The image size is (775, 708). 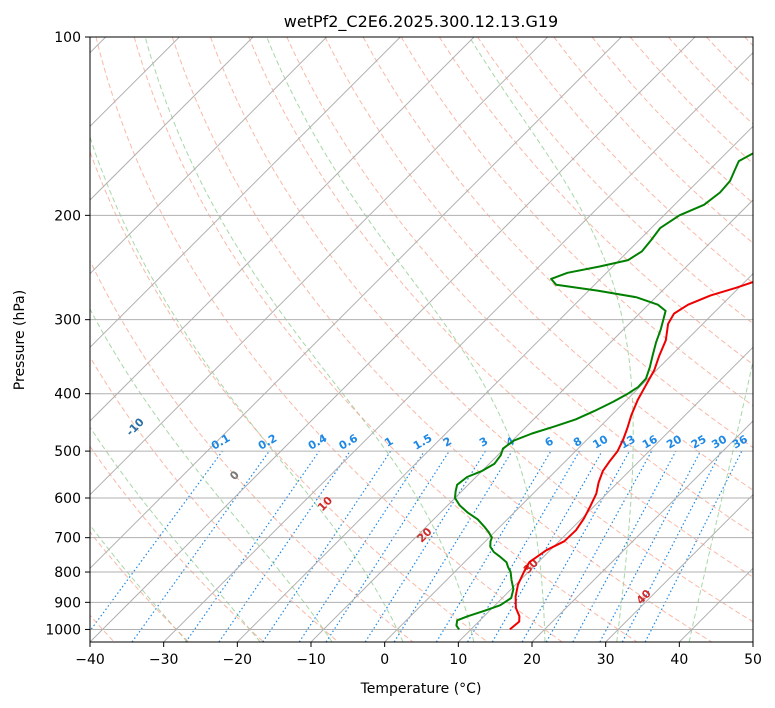 I want to click on x-tick-label: 50, so click(x=753, y=660).